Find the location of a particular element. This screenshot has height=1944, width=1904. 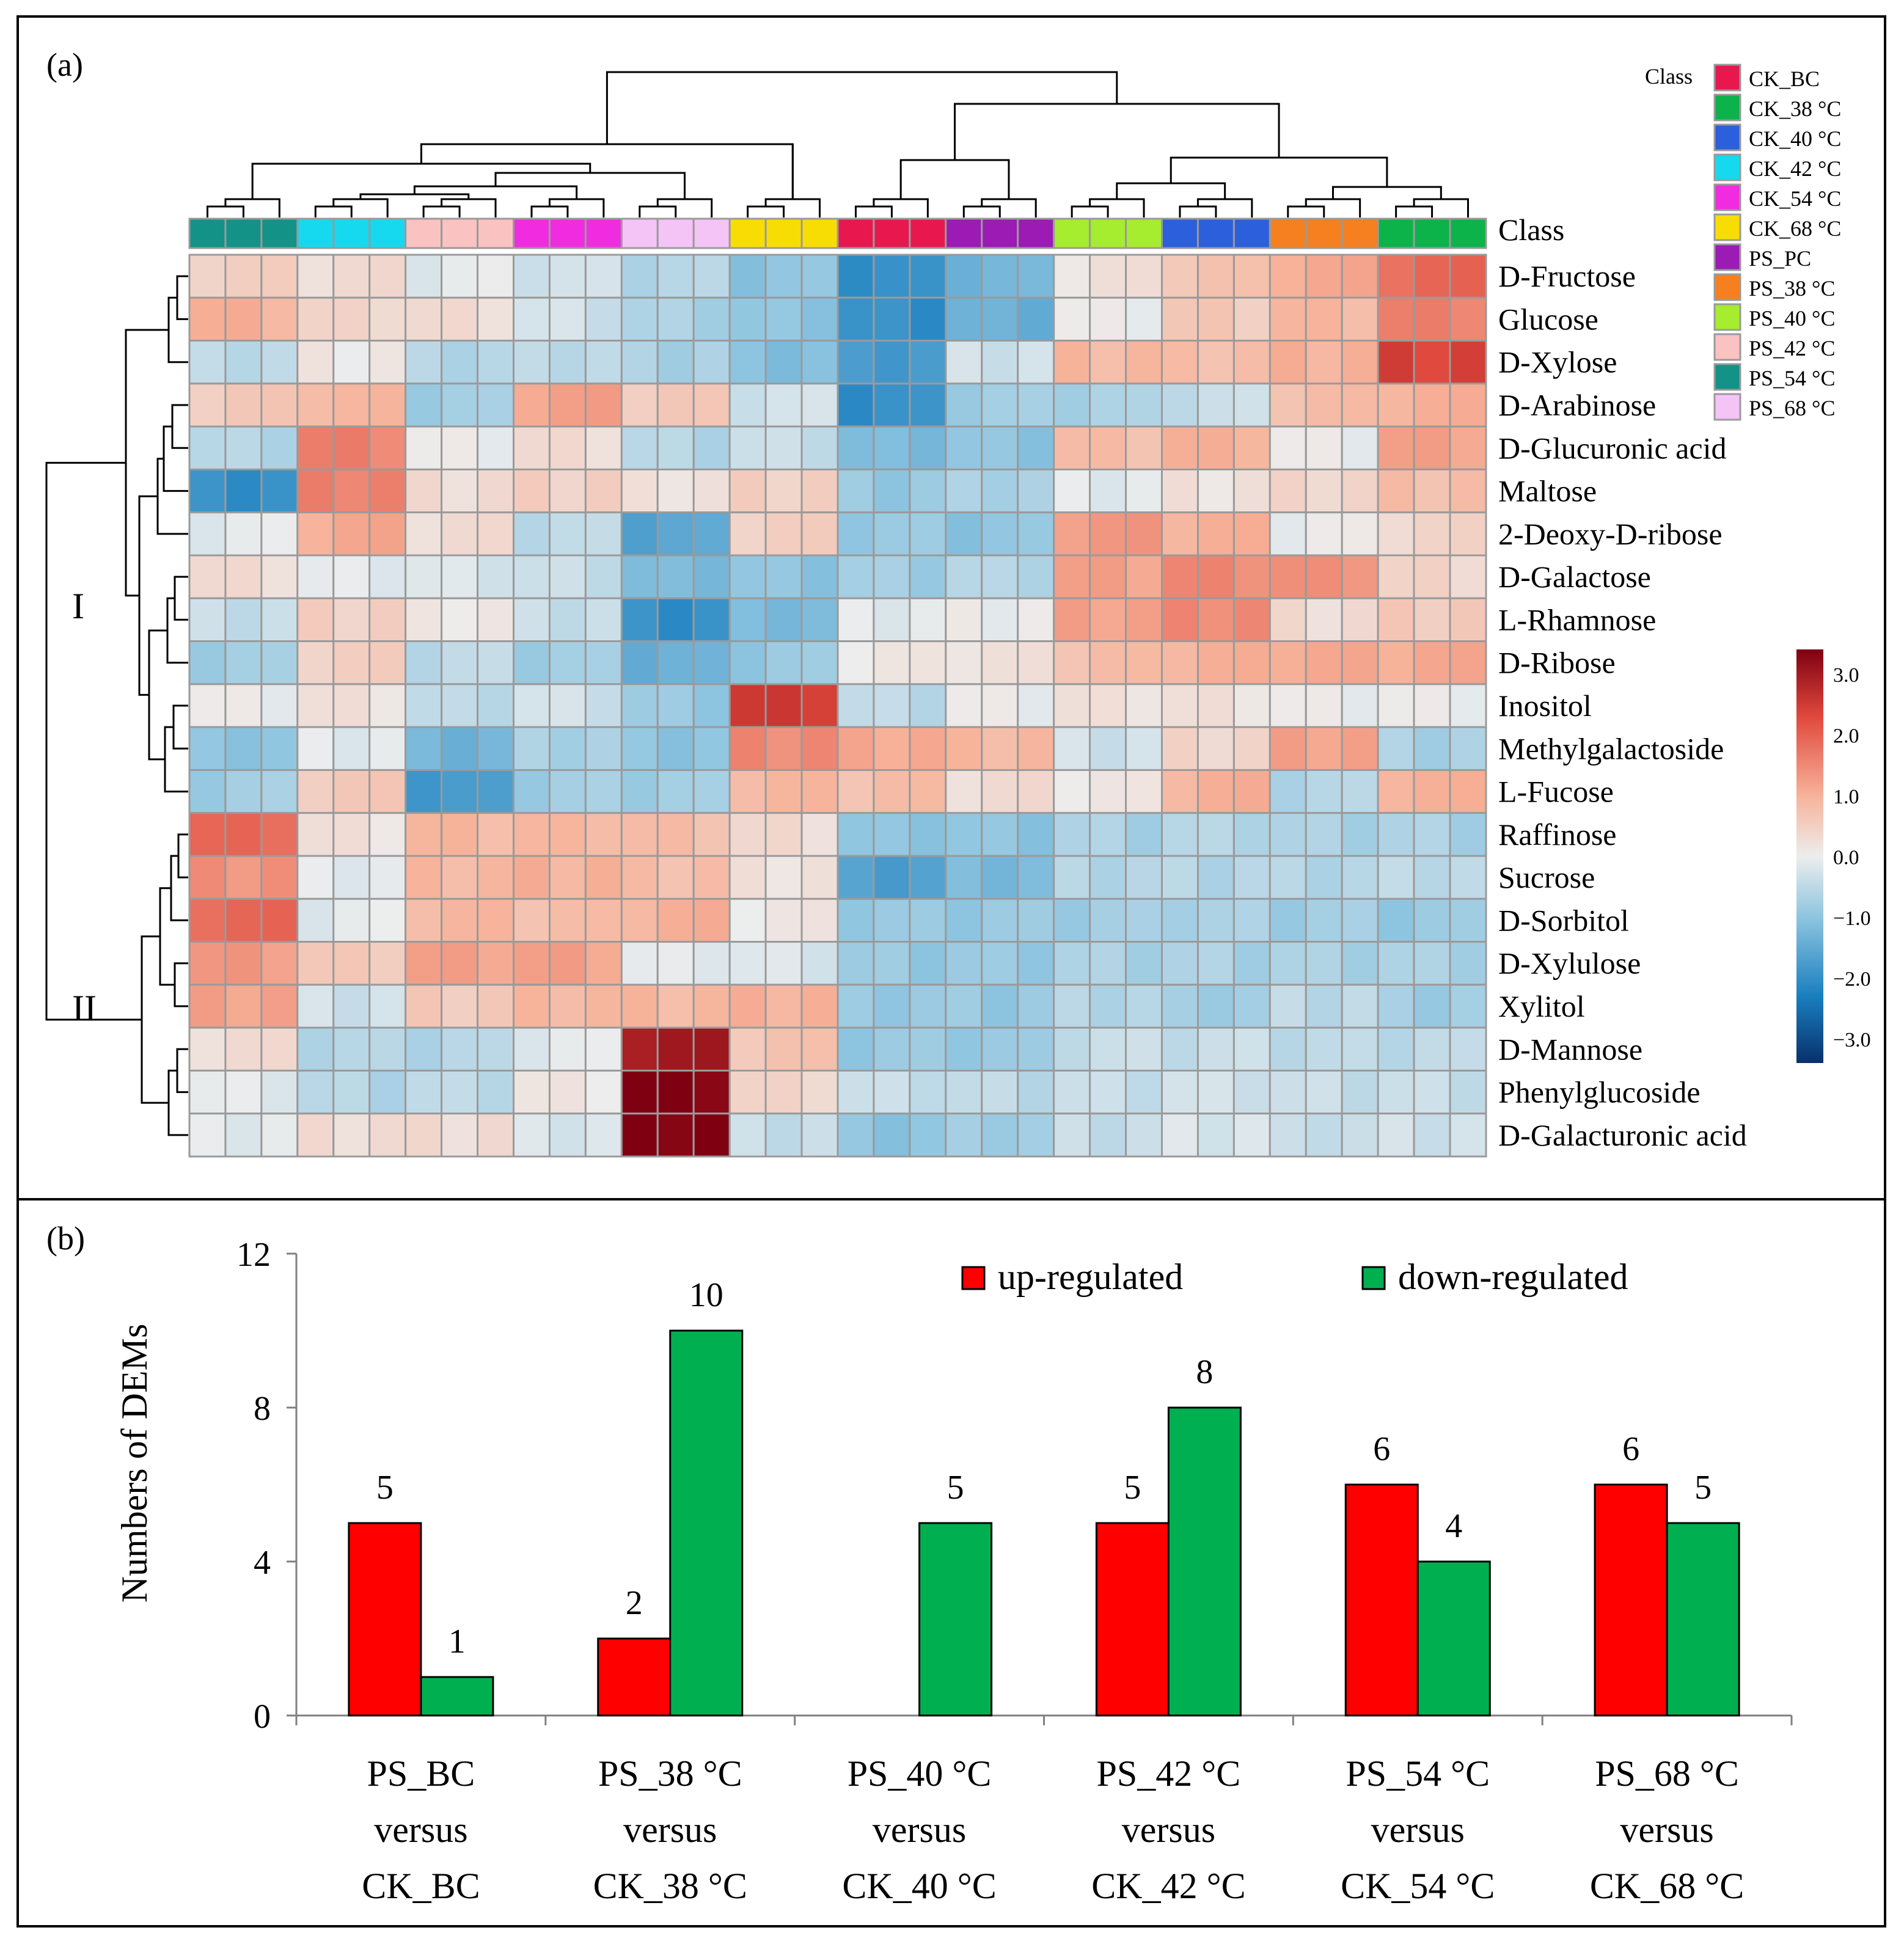

legend-label: PS_54 °C is located at coordinates (1792, 378).